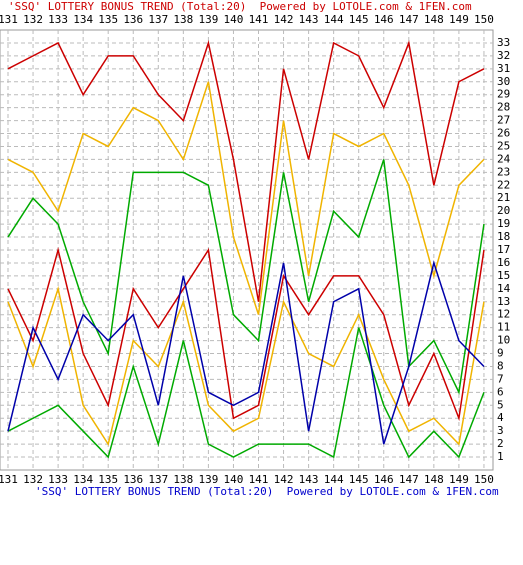 Image resolution: width=523 pixels, height=565 pixels. Describe the element at coordinates (500, 365) in the screenshot. I see `y-tick-label: 8` at that location.